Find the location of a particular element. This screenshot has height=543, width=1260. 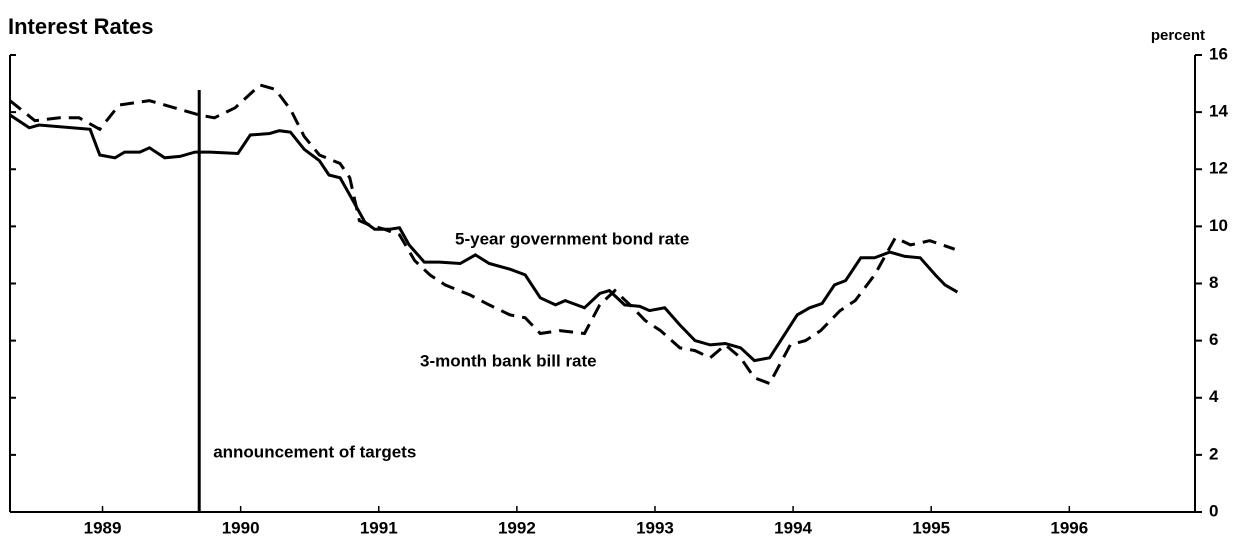

chart-title: Interest Rates is located at coordinates (81, 26).